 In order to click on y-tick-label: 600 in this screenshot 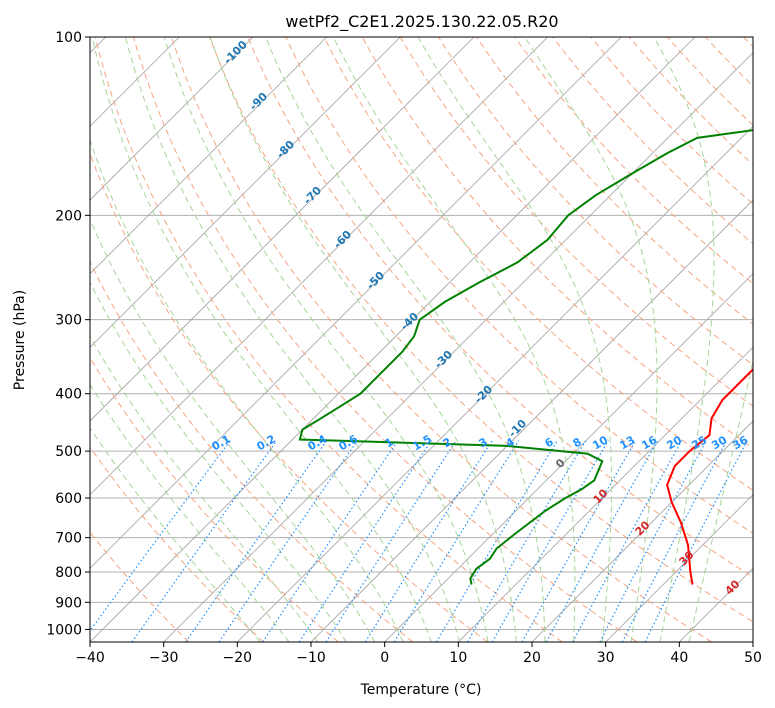, I will do `click(68, 499)`.